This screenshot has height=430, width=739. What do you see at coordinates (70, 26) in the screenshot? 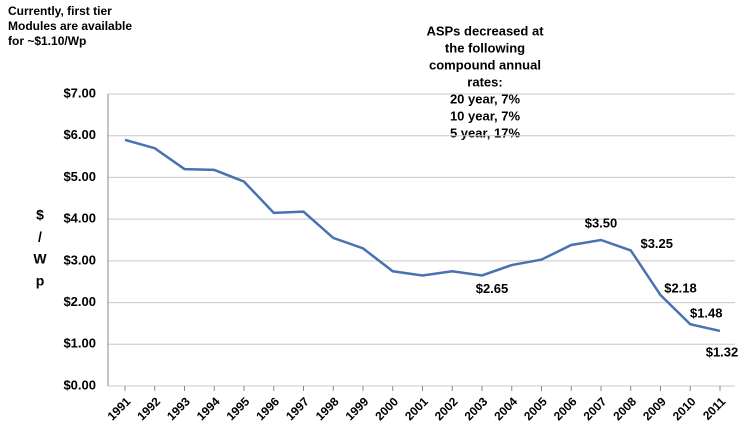
I see `note-left: Modules are available` at bounding box center [70, 26].